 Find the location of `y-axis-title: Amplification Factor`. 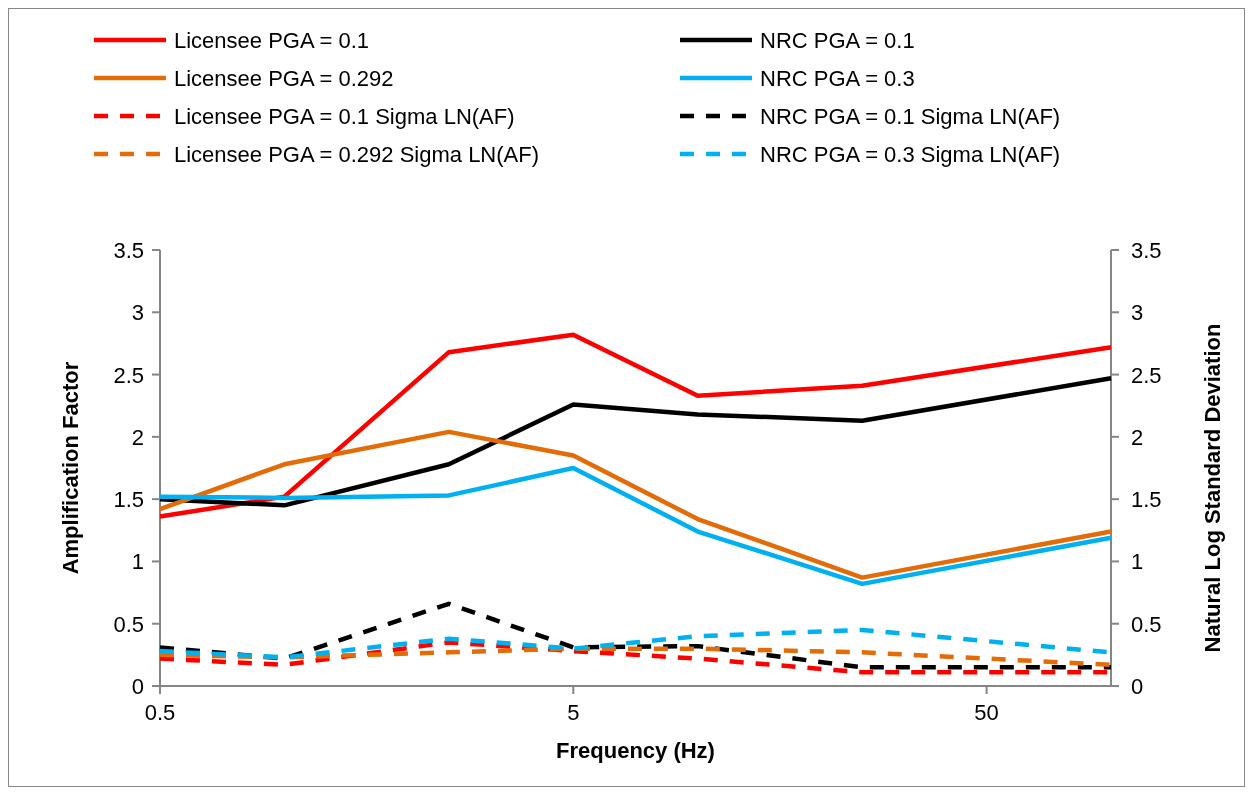

y-axis-title: Amplification Factor is located at coordinates (70, 468).